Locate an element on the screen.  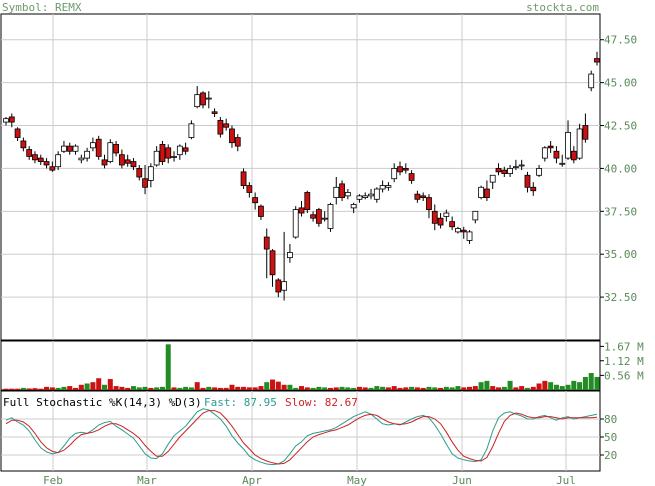
stochastic-lines is located at coordinates (301, 437).